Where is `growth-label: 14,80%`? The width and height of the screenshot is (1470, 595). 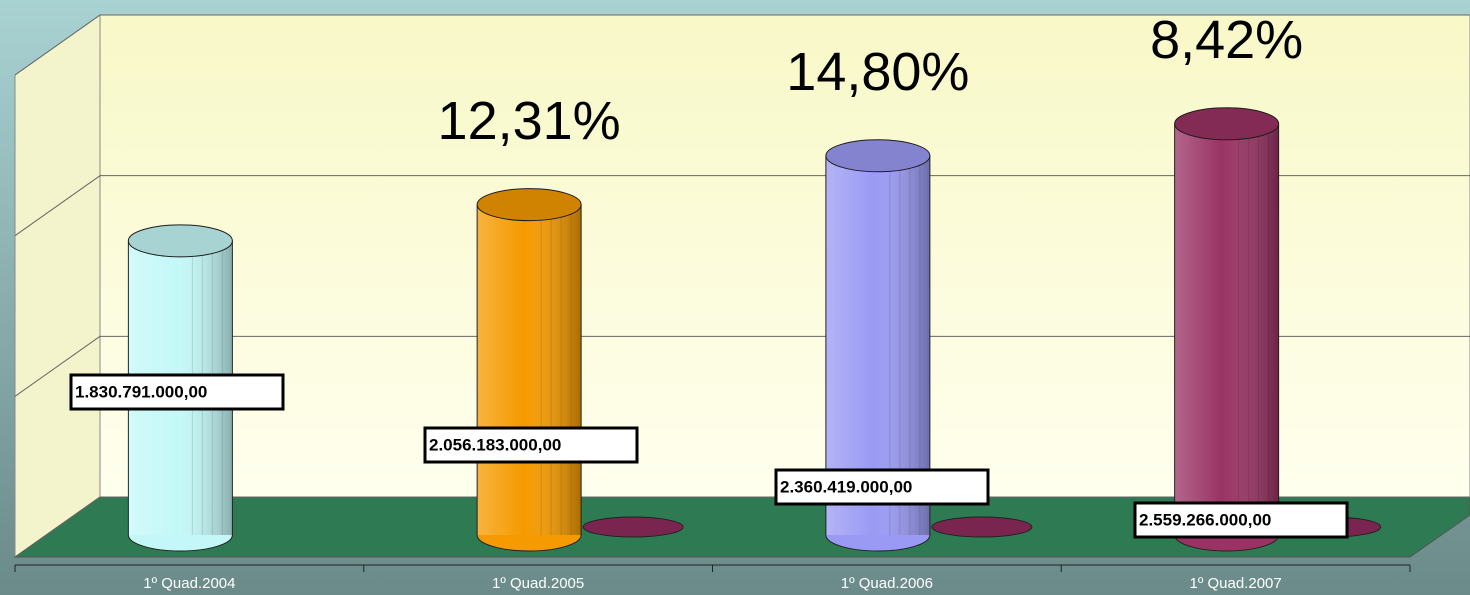
growth-label: 14,80% is located at coordinates (877, 72).